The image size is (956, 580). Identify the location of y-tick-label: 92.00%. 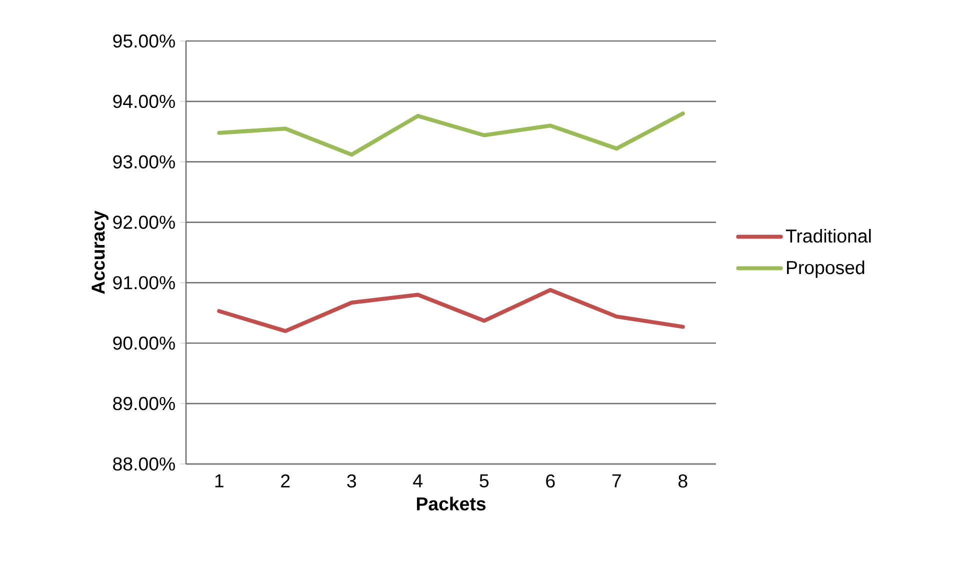
(144, 222).